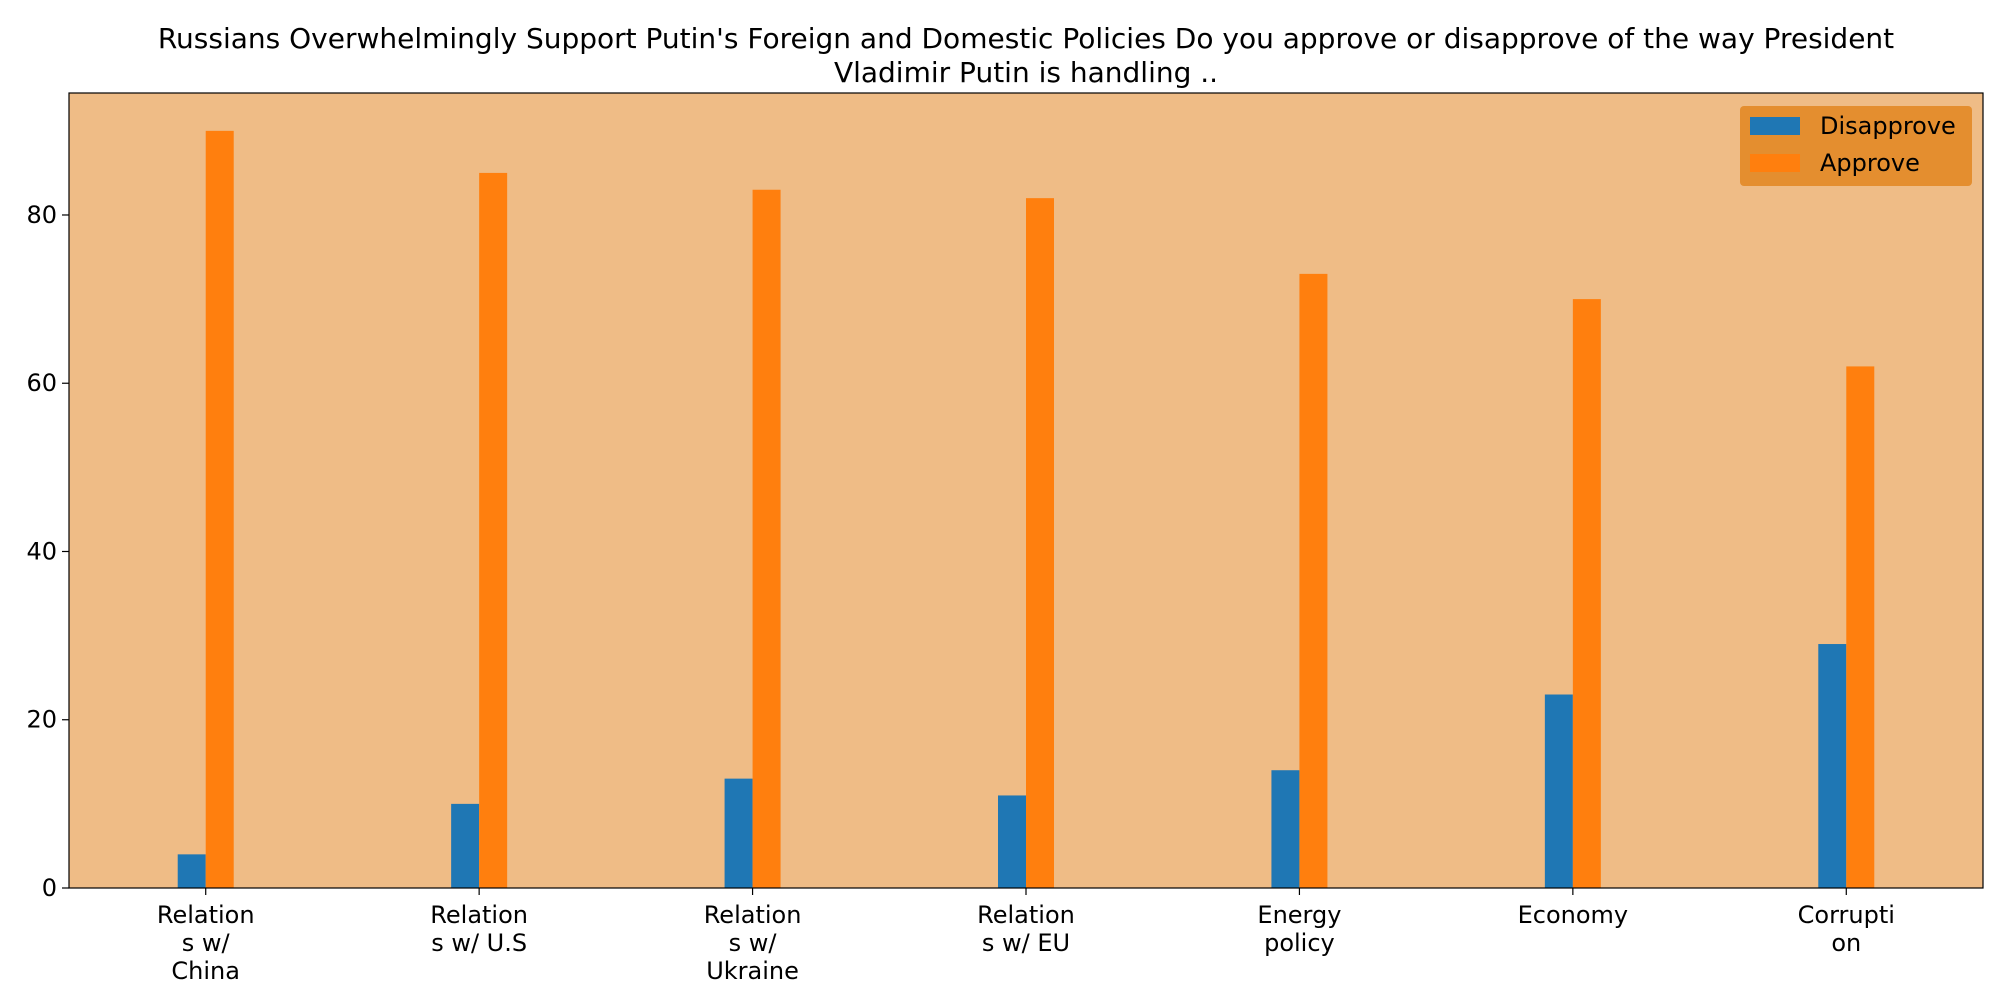 This screenshot has width=2000, height=1000. I want to click on x-tick-label: s w/ U.S, so click(479, 943).